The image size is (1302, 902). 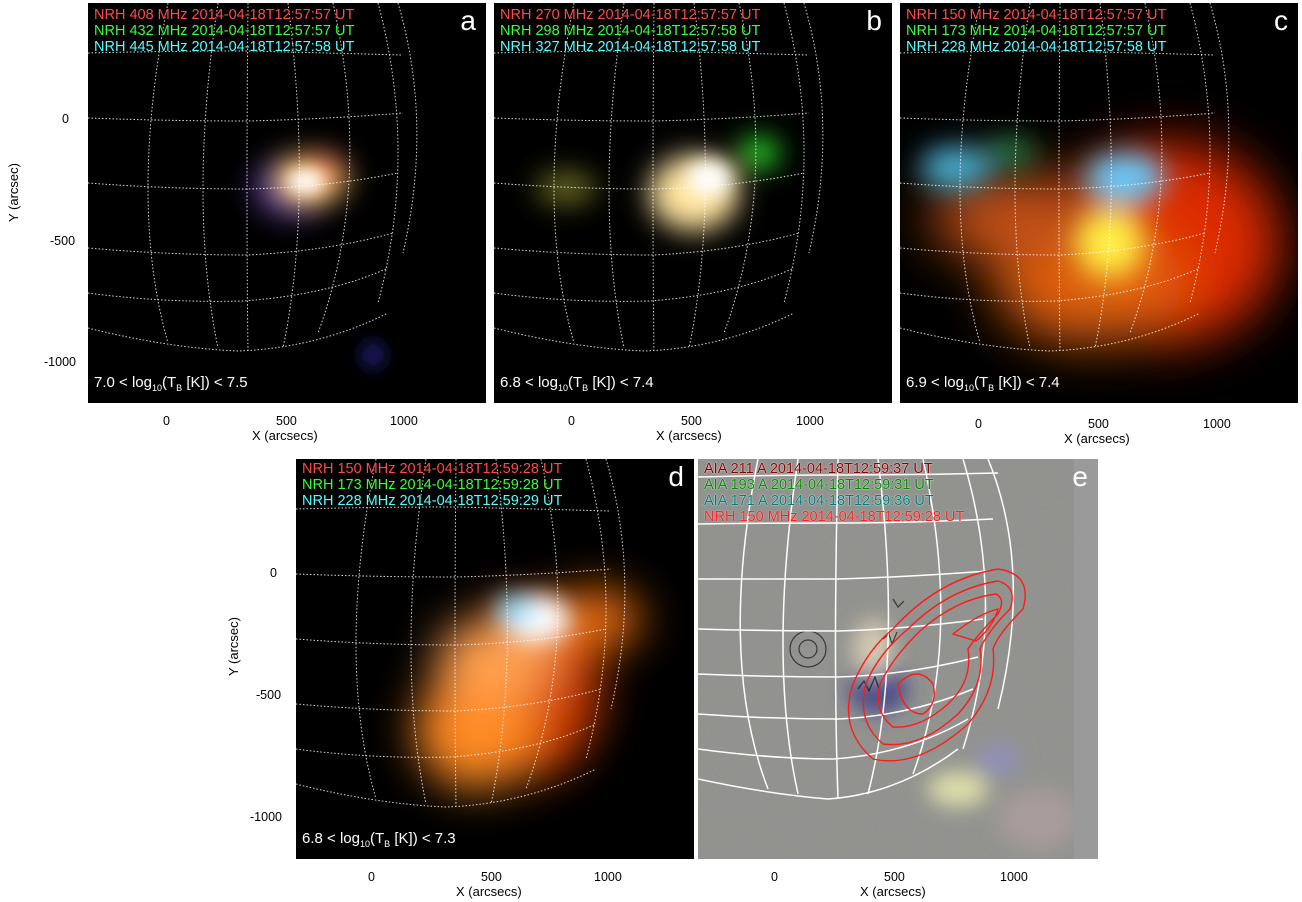 I want to click on panel-c-letter: c, so click(x=1281, y=20).